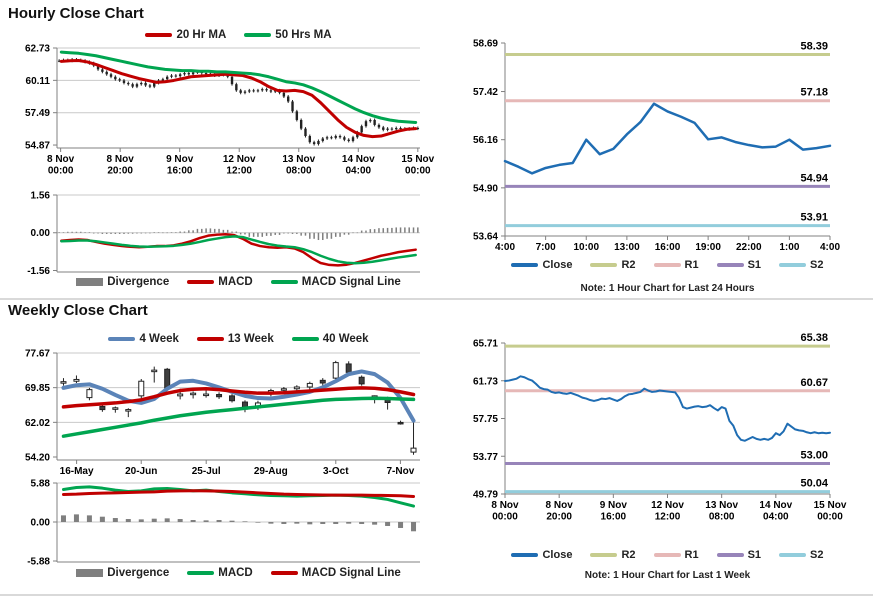 The height and width of the screenshot is (601, 873). What do you see at coordinates (78, 310) in the screenshot?
I see `weekly-section-title: Weekly Close Chart` at bounding box center [78, 310].